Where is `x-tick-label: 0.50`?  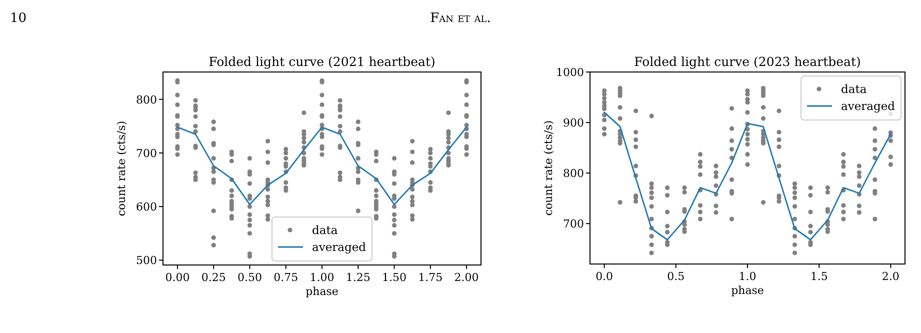
x-tick-label: 0.50 is located at coordinates (249, 277).